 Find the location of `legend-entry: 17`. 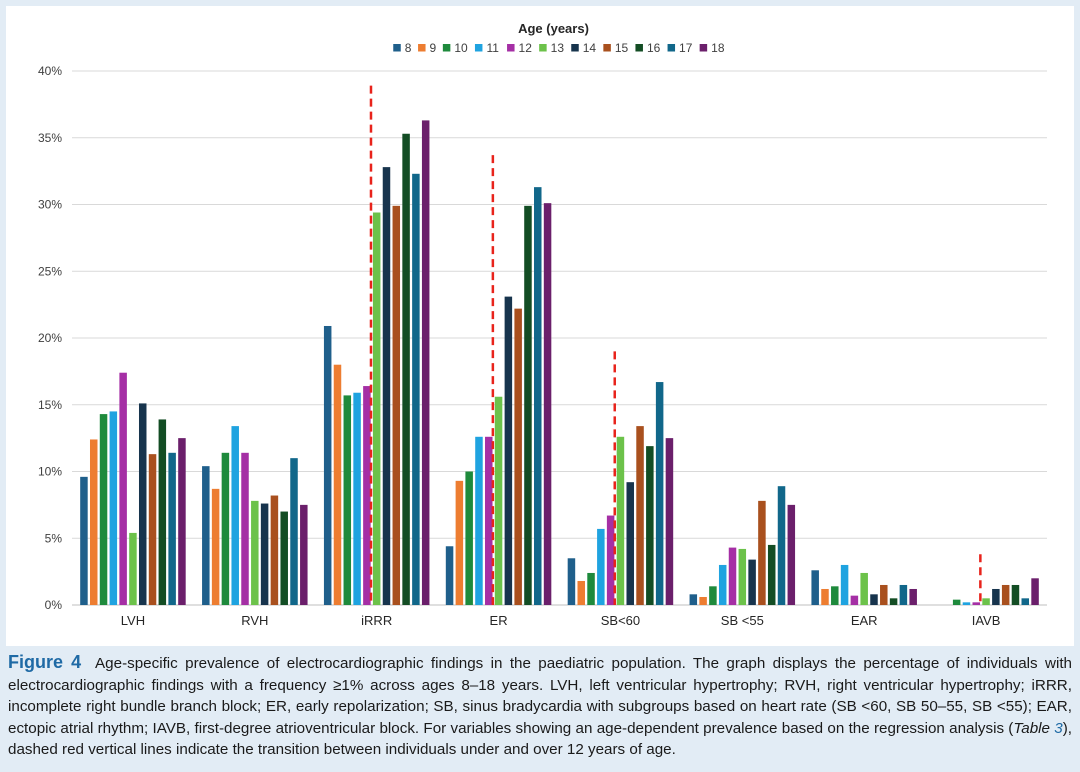

legend-entry: 17 is located at coordinates (686, 48).